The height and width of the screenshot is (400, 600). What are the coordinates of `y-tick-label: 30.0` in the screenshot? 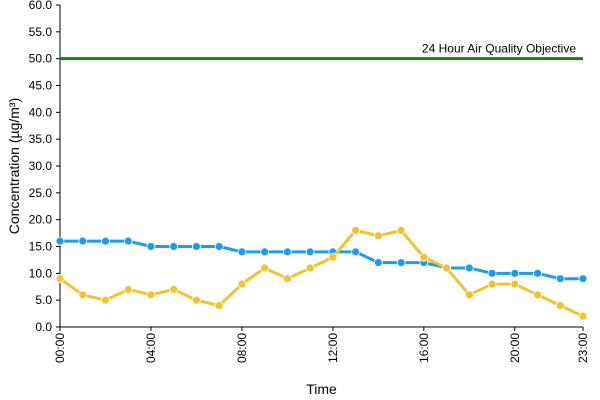 It's located at (41, 166).